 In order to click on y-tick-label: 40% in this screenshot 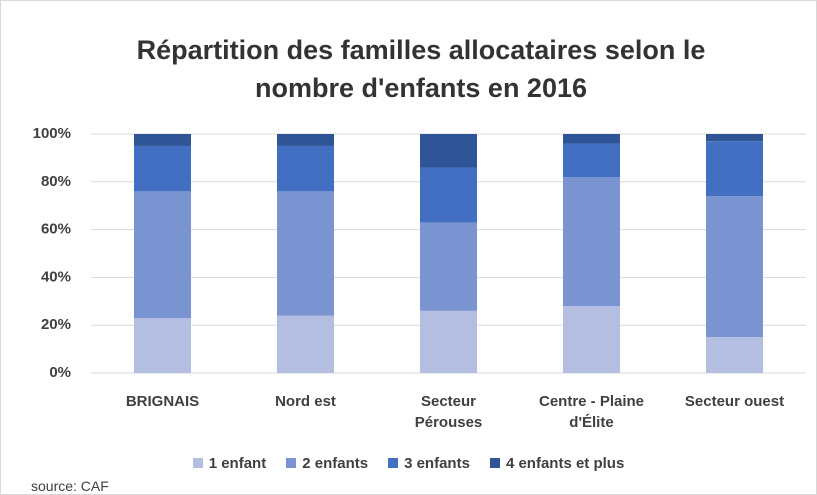, I will do `click(56, 276)`.